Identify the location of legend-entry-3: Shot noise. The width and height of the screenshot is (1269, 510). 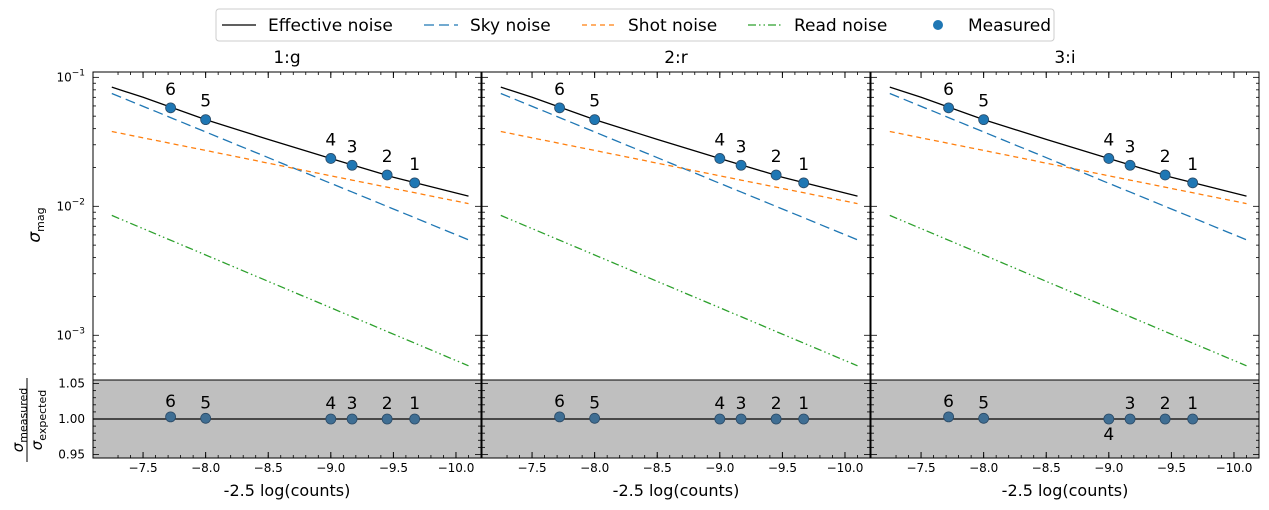
(649, 26).